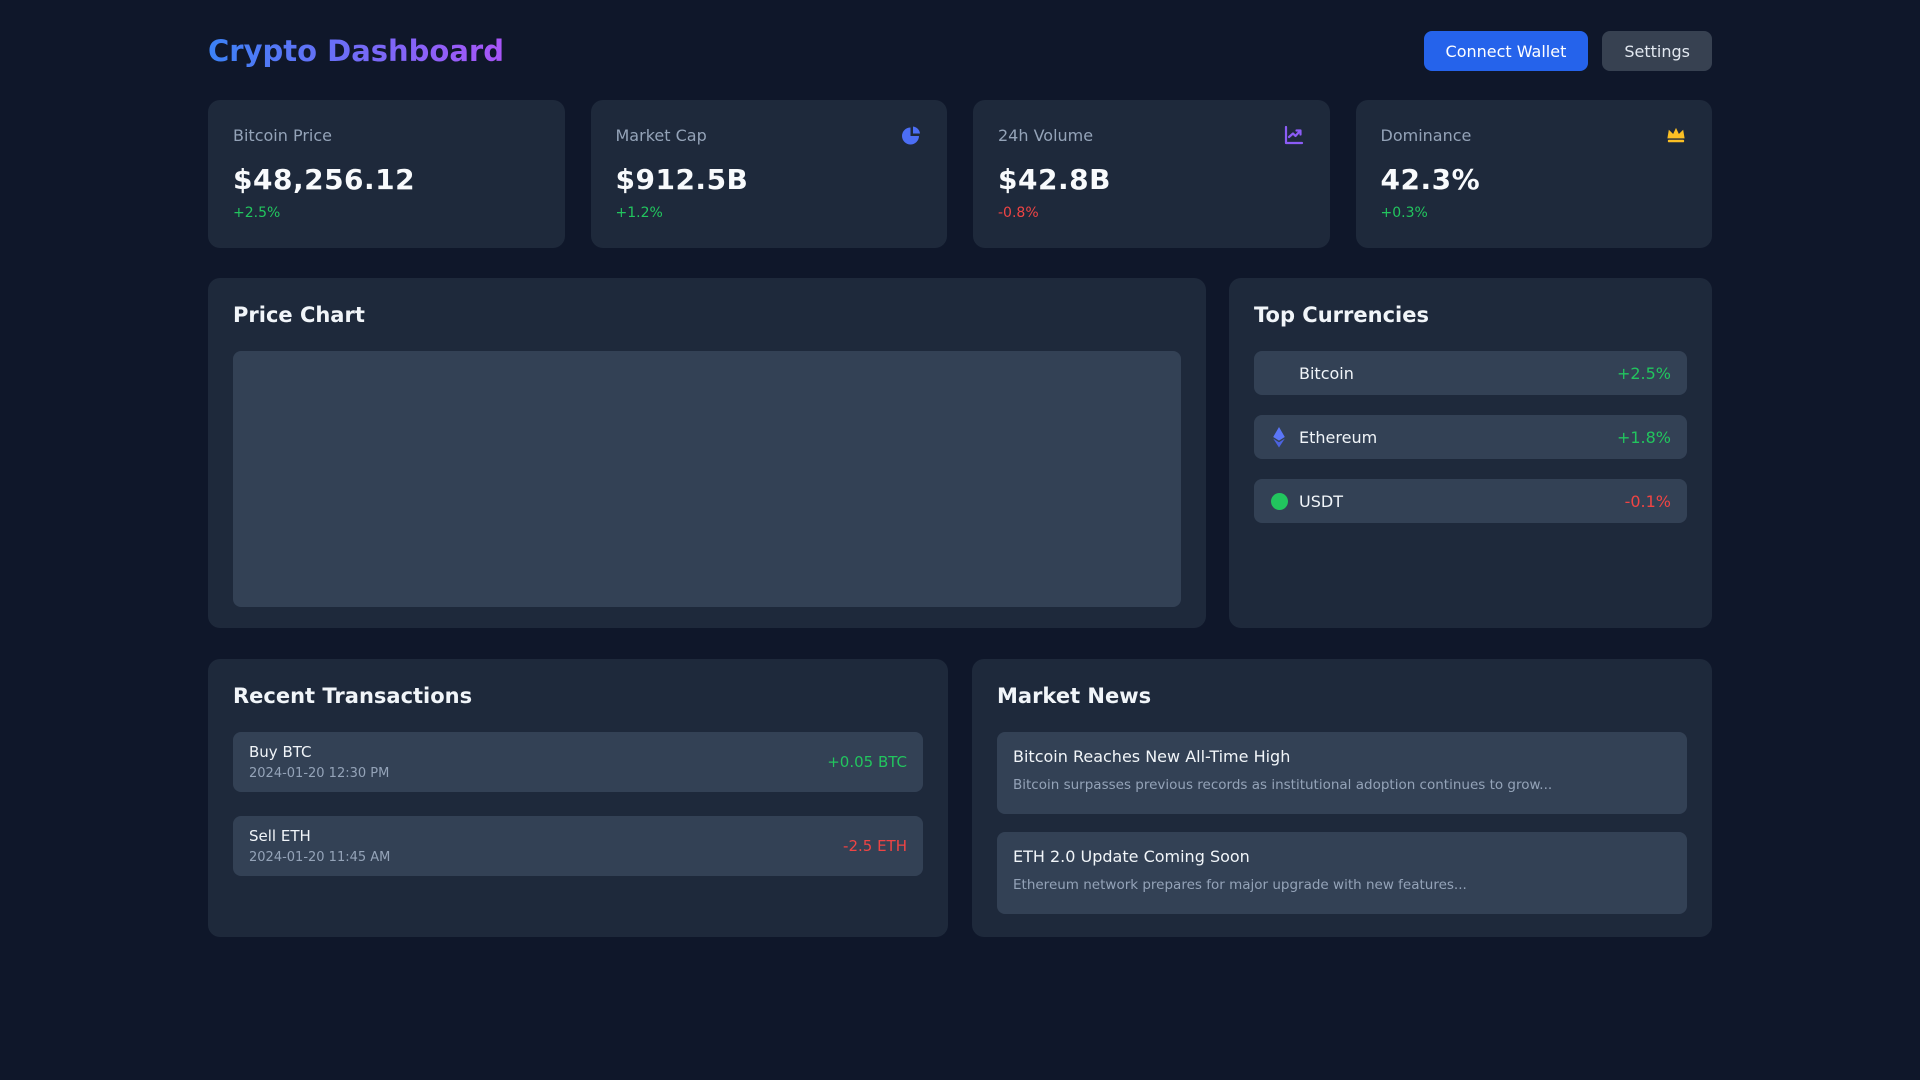  What do you see at coordinates (1074, 696) in the screenshot?
I see `market-news-title: Market News` at bounding box center [1074, 696].